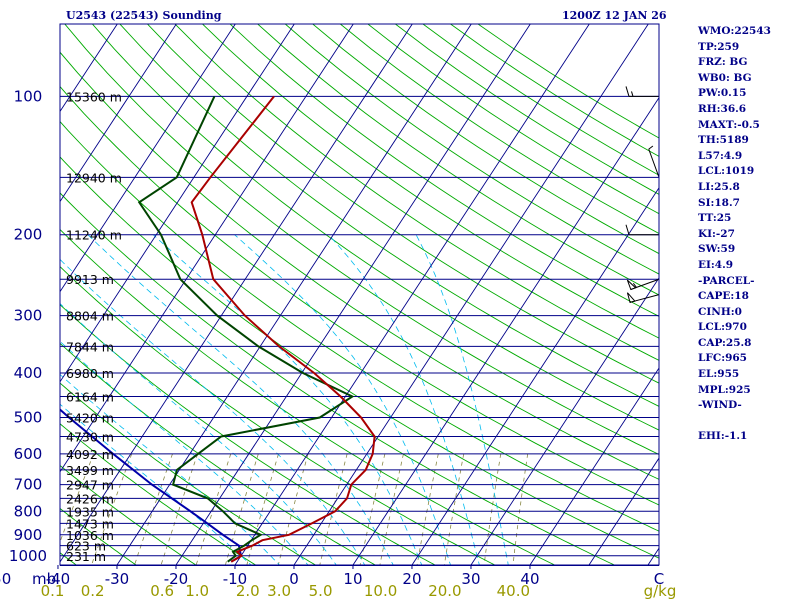 The height and width of the screenshot is (600, 800). What do you see at coordinates (86, 546) in the screenshot?
I see `height-label: 623 m` at bounding box center [86, 546].